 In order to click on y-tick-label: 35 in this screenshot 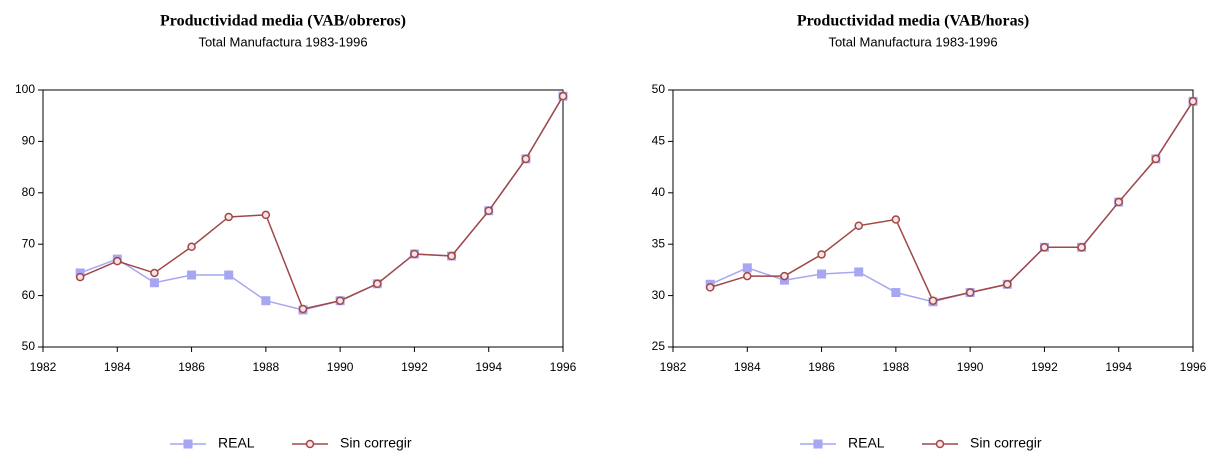, I will do `click(659, 243)`.